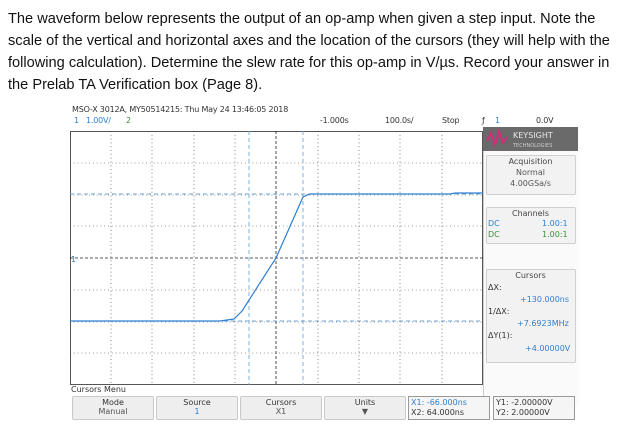  I want to click on source-softkey: Source 1, so click(197, 408).